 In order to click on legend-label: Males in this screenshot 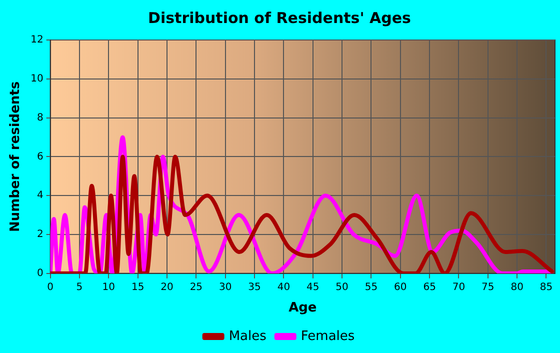, I will do `click(247, 336)`.